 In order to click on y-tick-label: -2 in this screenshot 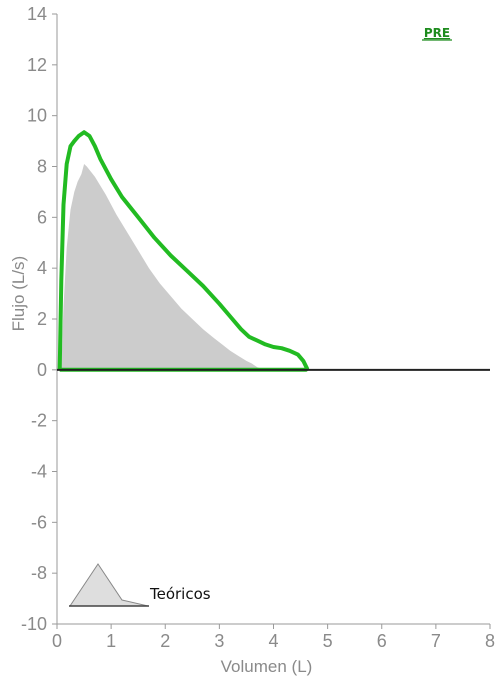, I will do `click(39, 421)`.